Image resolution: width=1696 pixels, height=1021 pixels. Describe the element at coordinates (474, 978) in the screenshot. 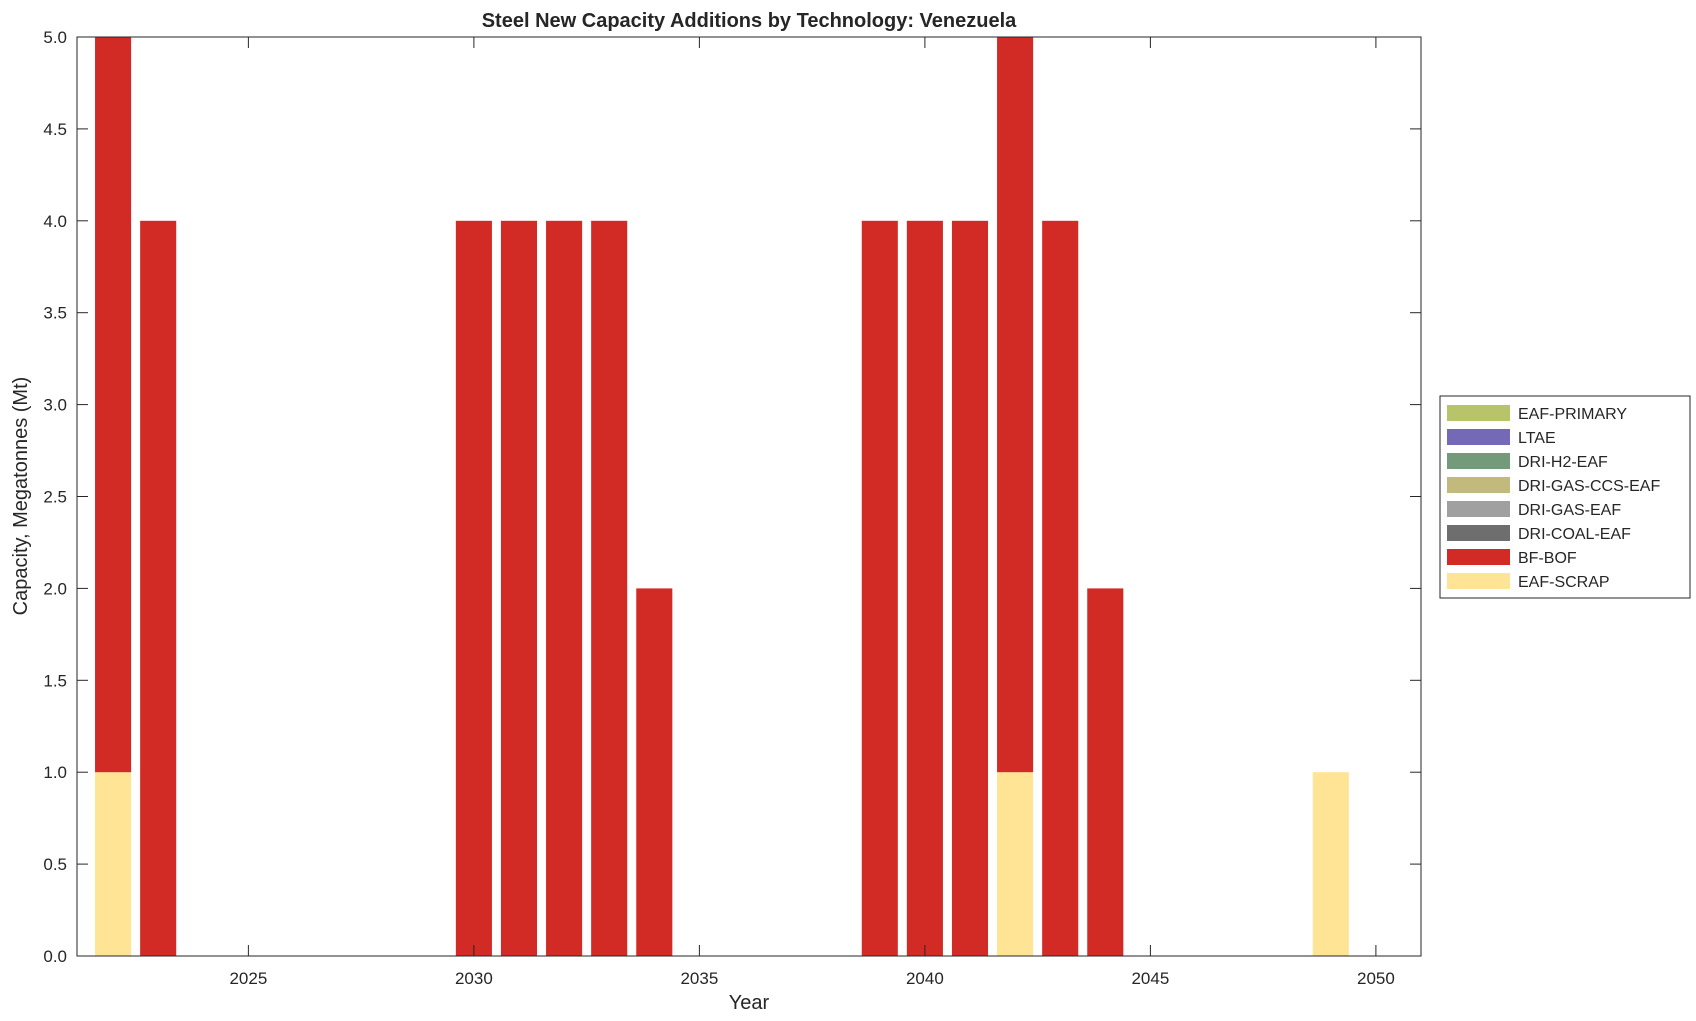

I see `x-tick-label-2030: 2030` at that location.